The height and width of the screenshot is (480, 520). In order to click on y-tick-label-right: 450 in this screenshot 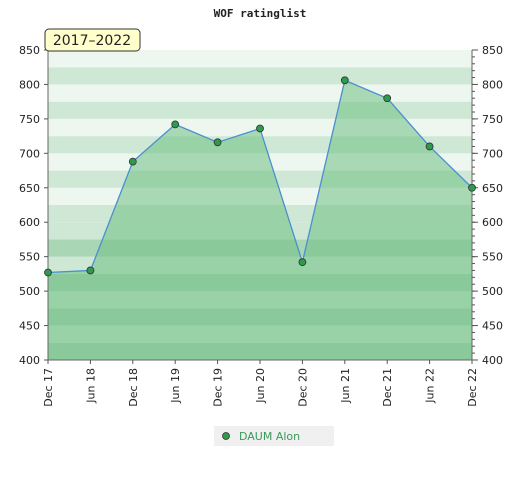, I will do `click(492, 326)`.